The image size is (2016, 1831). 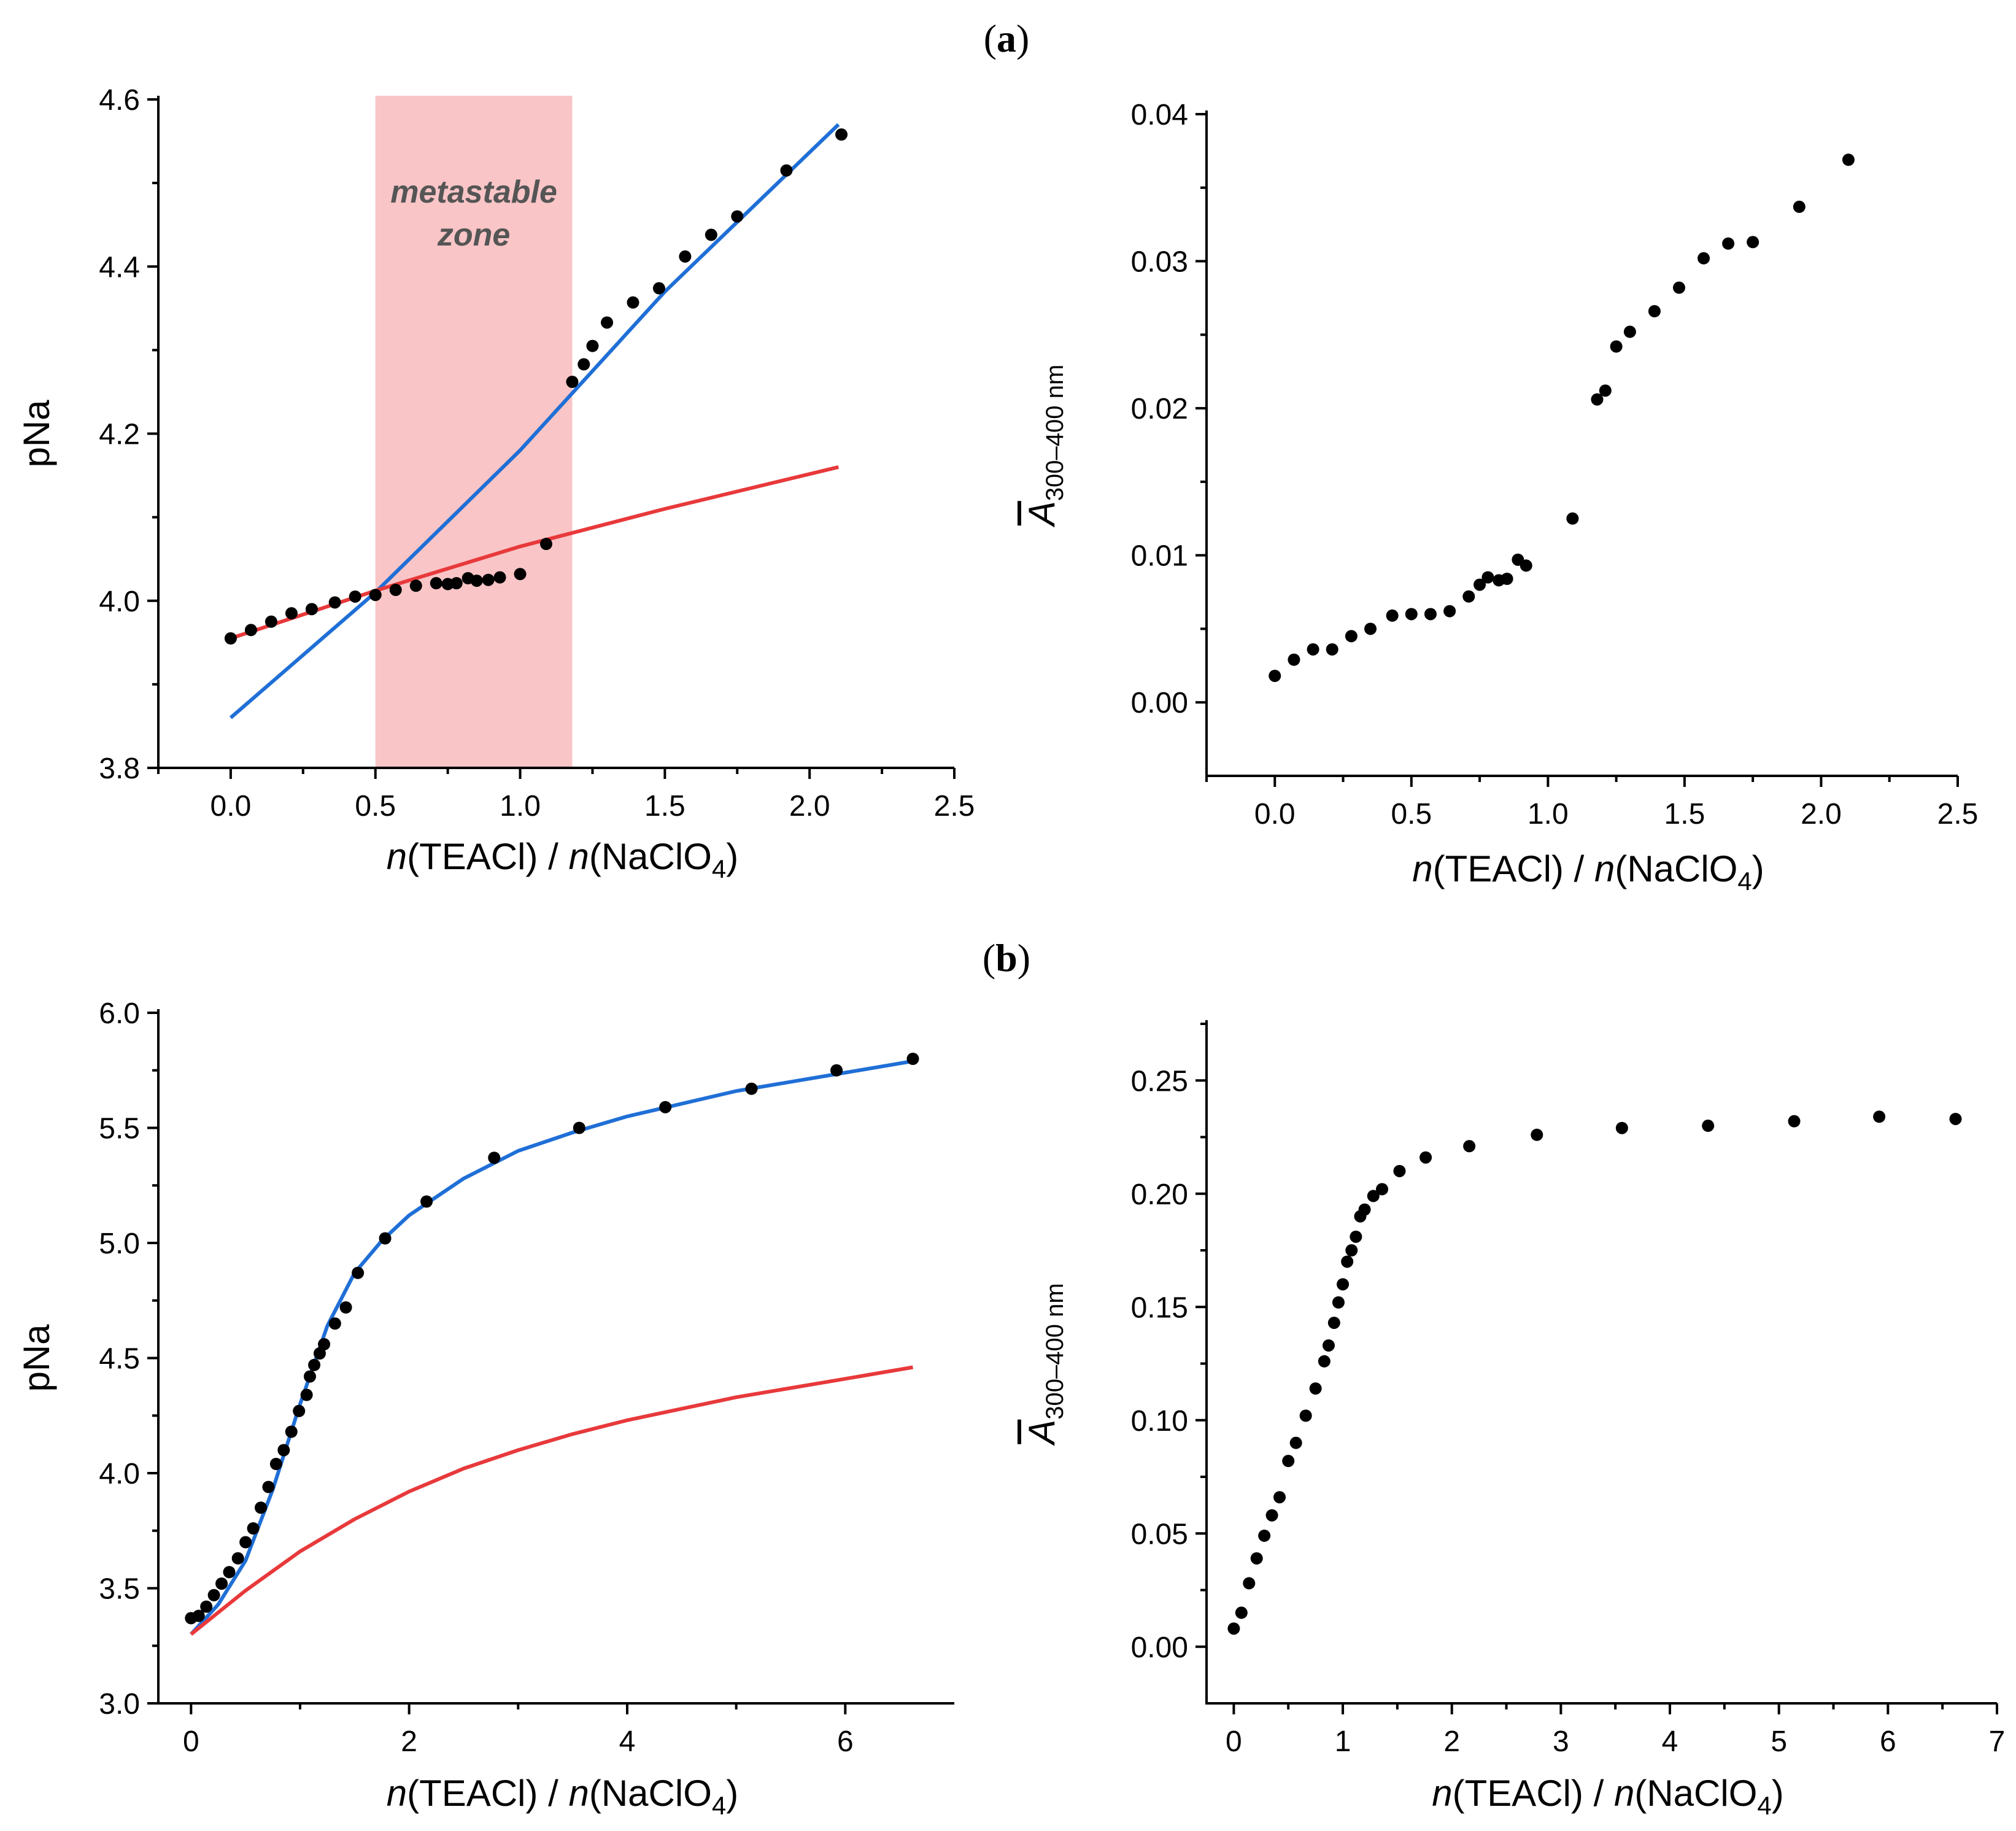 What do you see at coordinates (120, 435) in the screenshot?
I see `y-tick-label: 4.2` at bounding box center [120, 435].